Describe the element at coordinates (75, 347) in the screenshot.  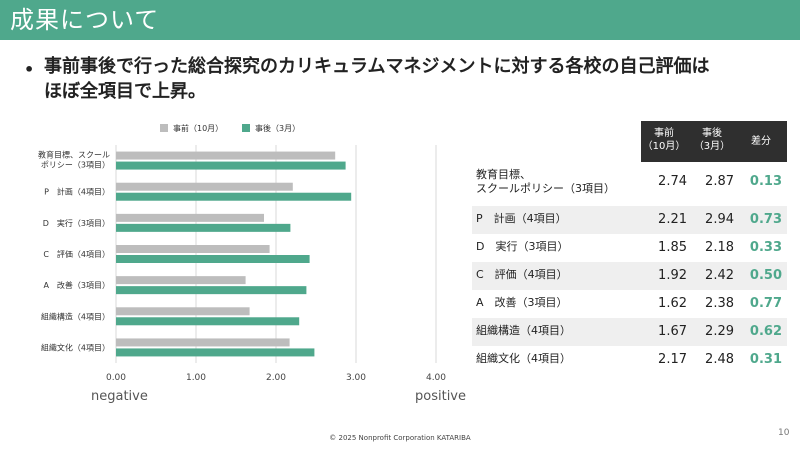
I see `category-label: 組織文化（4項目）` at that location.